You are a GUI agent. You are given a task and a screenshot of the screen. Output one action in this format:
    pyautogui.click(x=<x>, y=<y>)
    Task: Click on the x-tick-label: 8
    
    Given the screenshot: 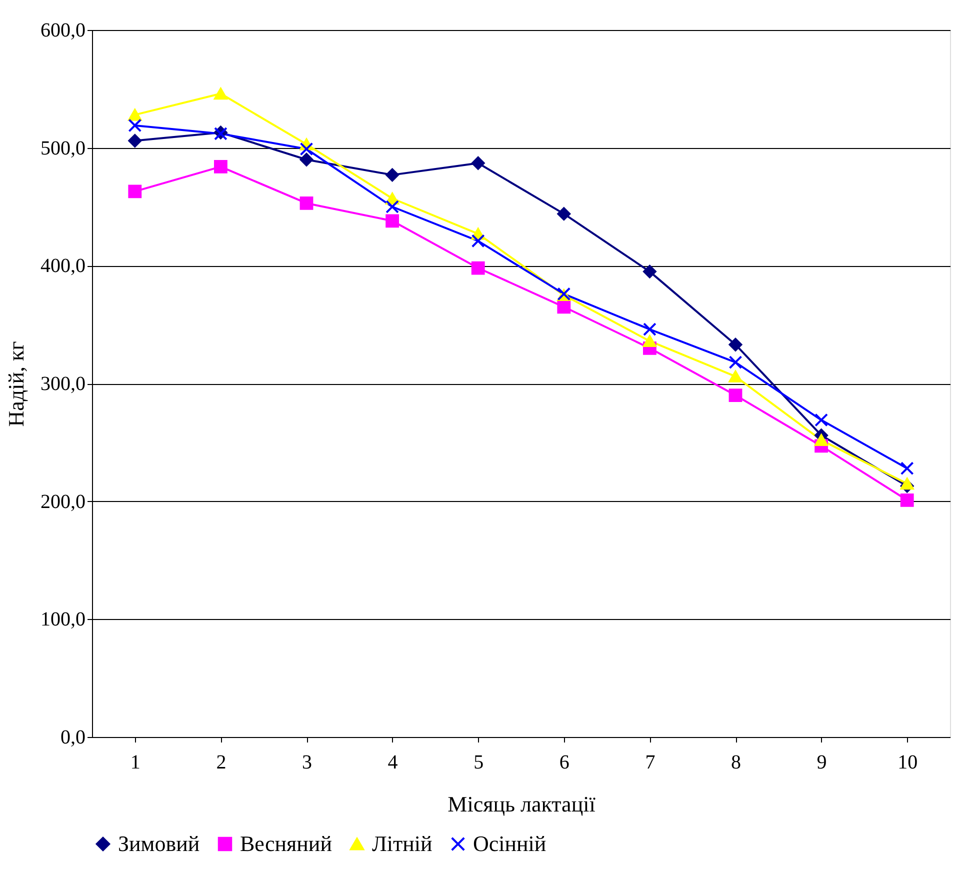 What is the action you would take?
    pyautogui.click(x=736, y=763)
    